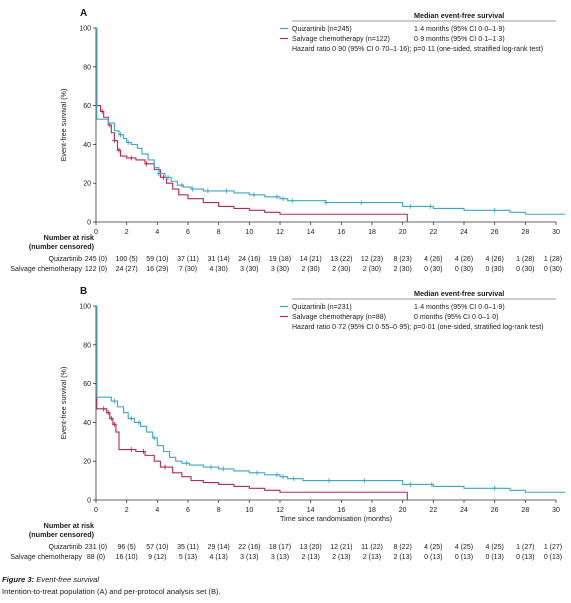 The height and width of the screenshot is (603, 571). What do you see at coordinates (87, 145) in the screenshot?
I see `y-tick-label: 40` at bounding box center [87, 145].